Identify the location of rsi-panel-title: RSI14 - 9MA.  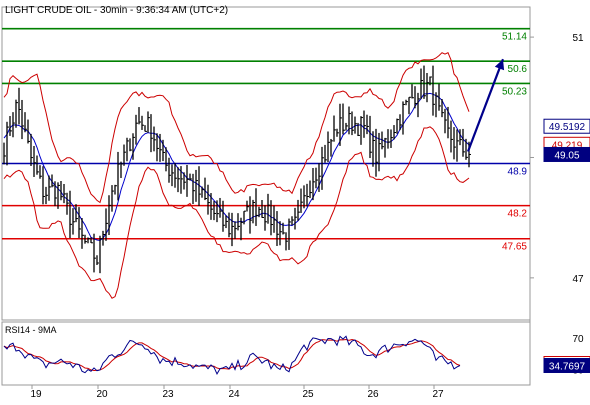
(31, 330).